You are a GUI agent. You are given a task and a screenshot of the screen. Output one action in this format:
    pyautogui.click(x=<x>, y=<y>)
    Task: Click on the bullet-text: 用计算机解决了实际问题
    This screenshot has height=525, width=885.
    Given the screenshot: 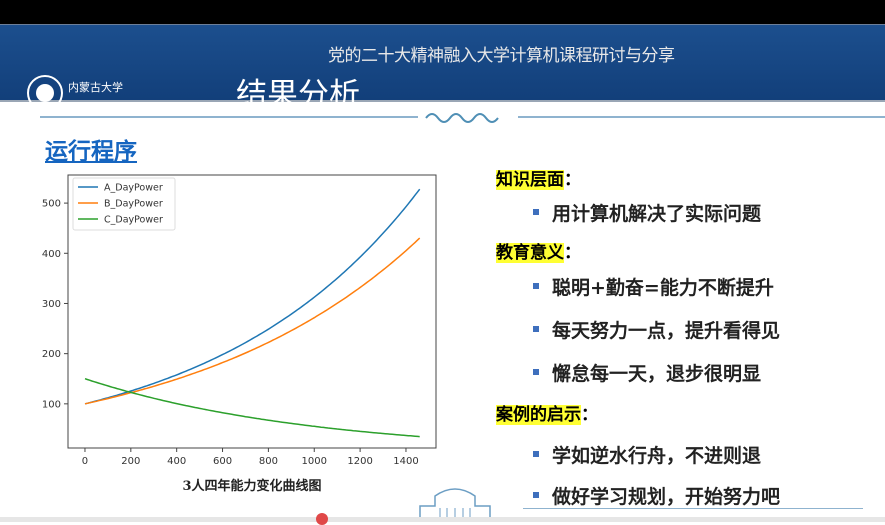 What is the action you would take?
    pyautogui.click(x=657, y=214)
    